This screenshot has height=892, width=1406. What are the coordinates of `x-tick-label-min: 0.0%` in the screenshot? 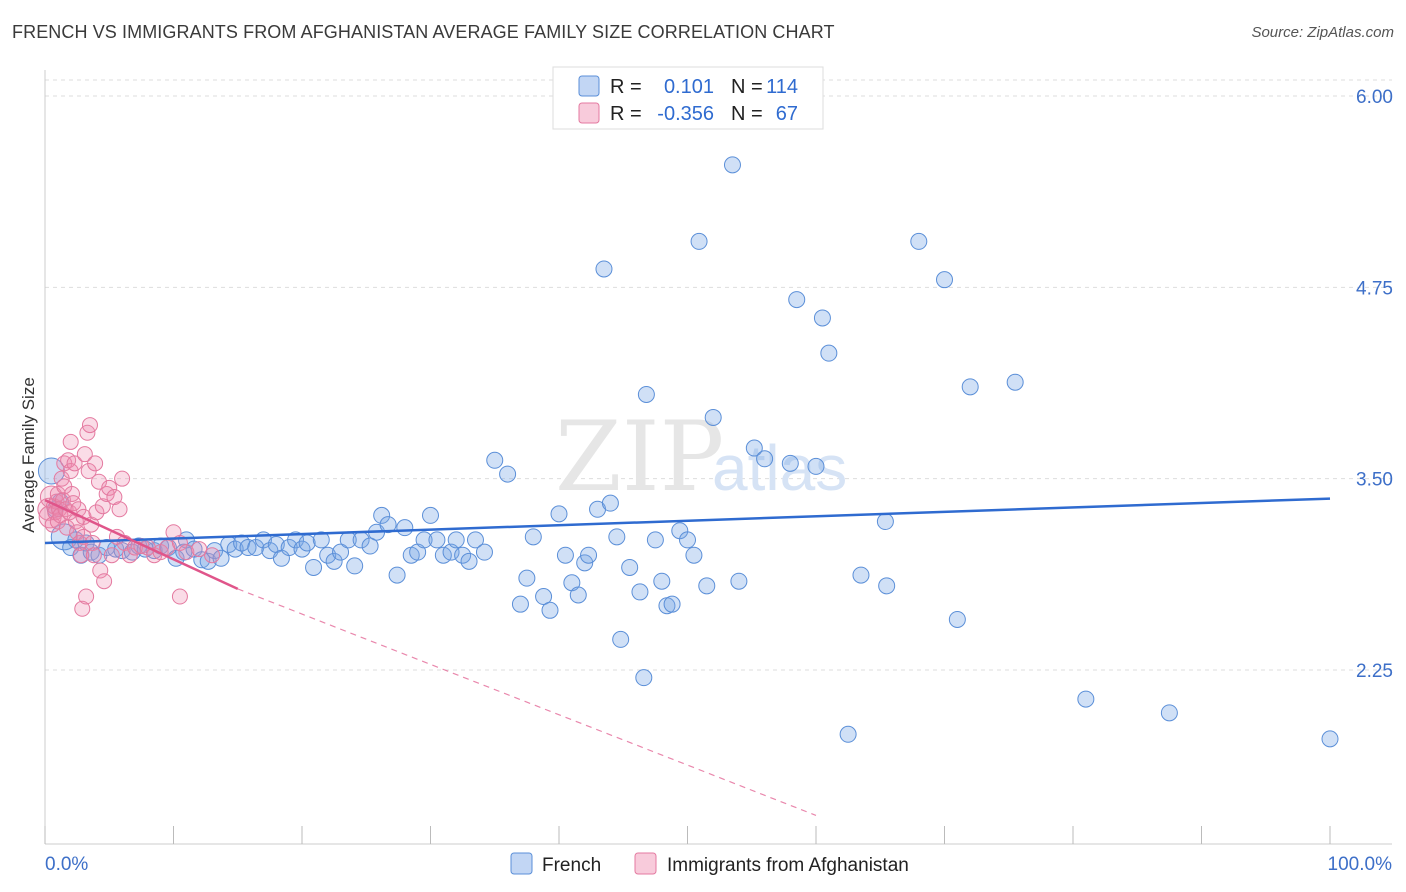 It's located at (66, 864).